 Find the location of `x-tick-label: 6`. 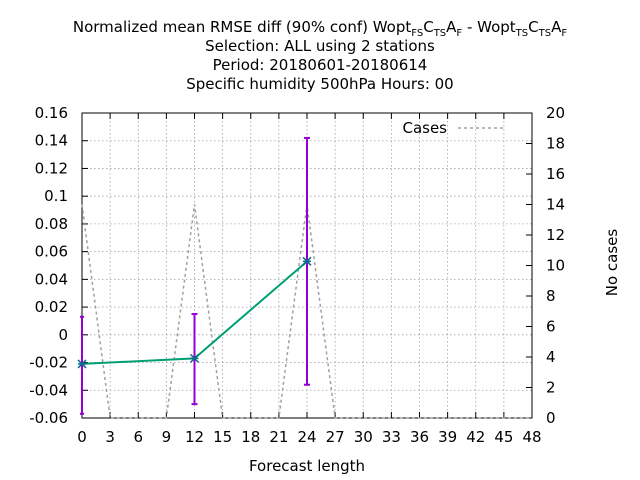

x-tick-label: 6 is located at coordinates (138, 437).